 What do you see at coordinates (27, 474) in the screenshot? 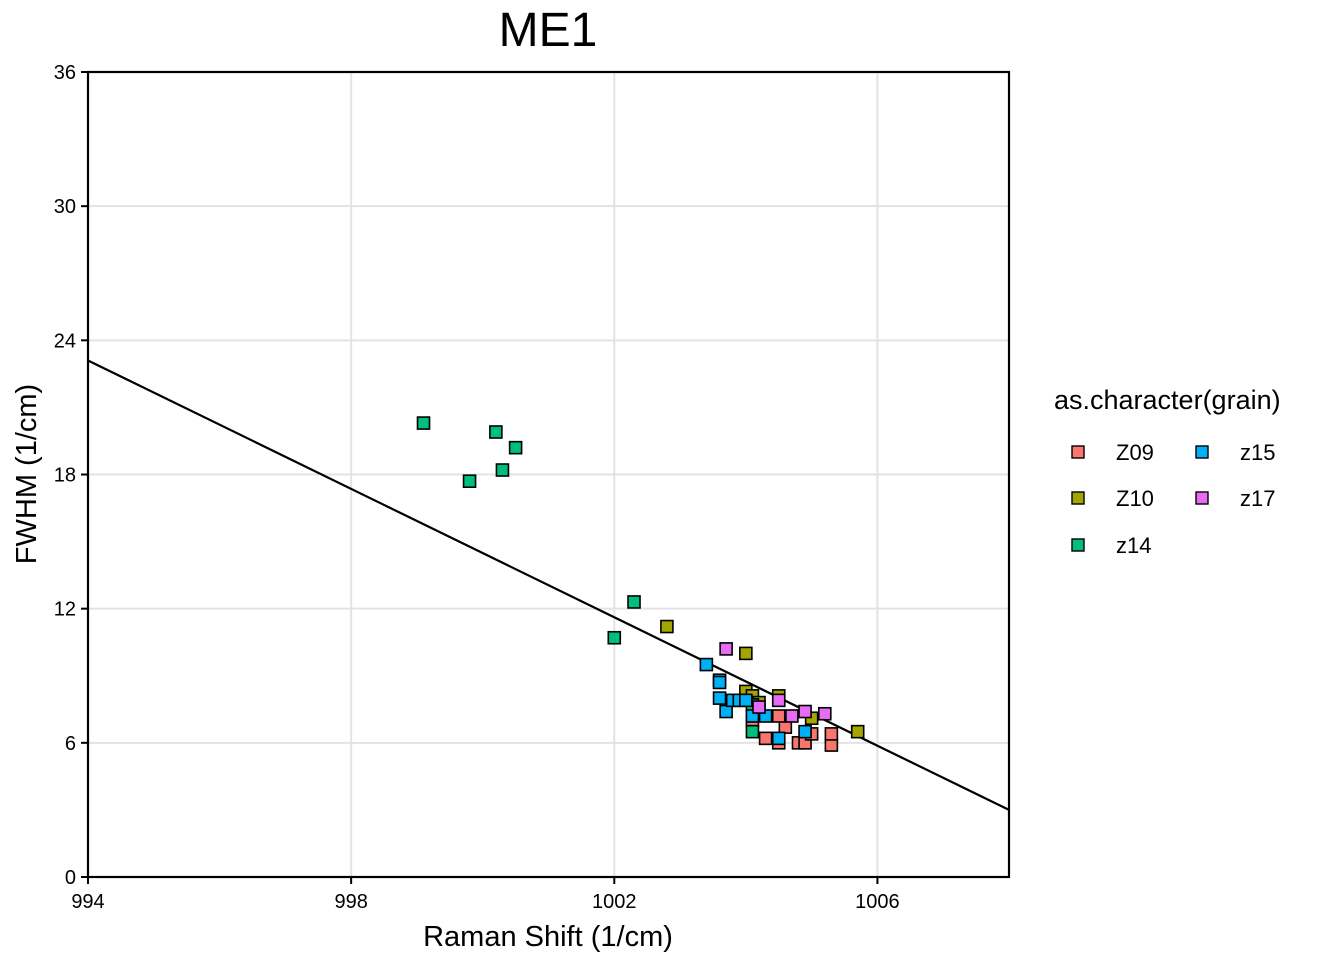
I see `y-axis-title: FWHM (1/cm)` at bounding box center [27, 474].